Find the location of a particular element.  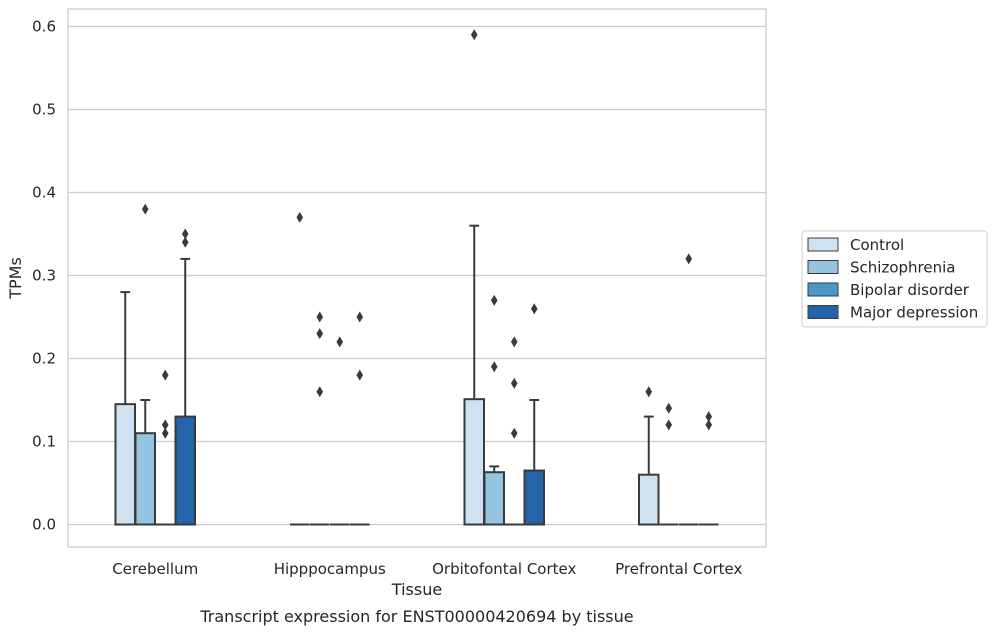

y-tick-label: 0.5 is located at coordinates (44, 110).